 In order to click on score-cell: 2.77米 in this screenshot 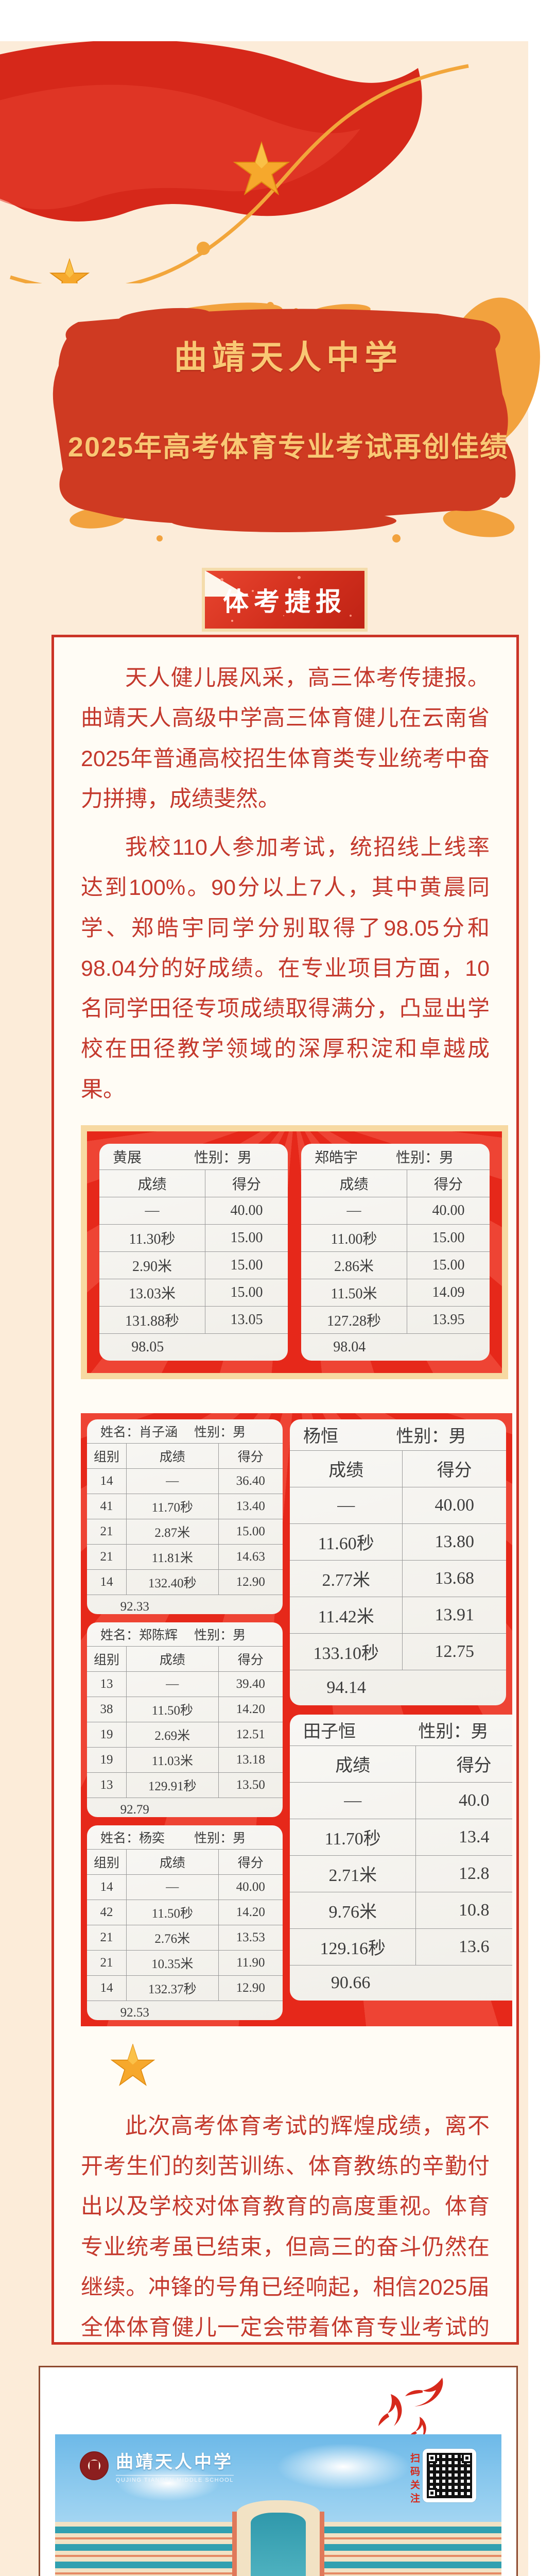, I will do `click(346, 1578)`.